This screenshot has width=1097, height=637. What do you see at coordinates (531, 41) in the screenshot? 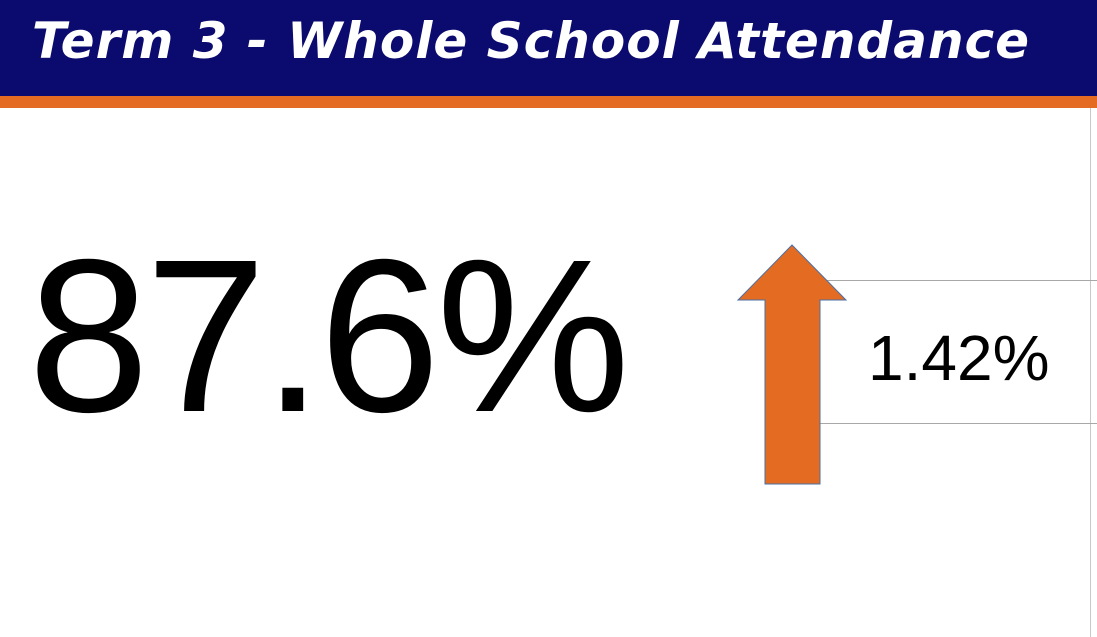
I see `page-title: Term 3 - Whole School Attendance` at bounding box center [531, 41].